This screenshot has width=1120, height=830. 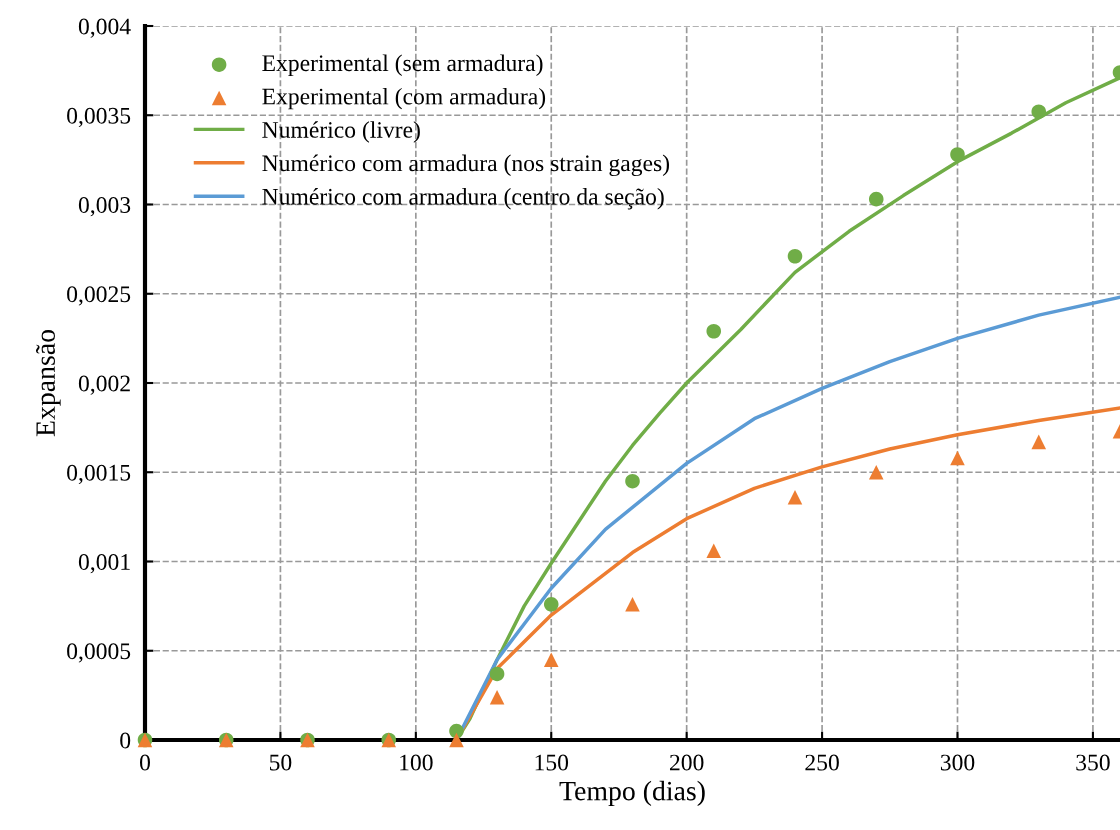 What do you see at coordinates (686, 762) in the screenshot?
I see `x-tick-label: 200` at bounding box center [686, 762].